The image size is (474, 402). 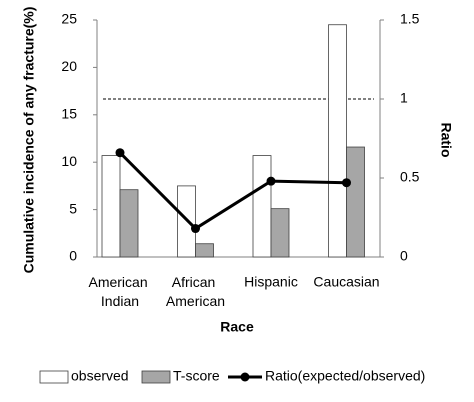 What do you see at coordinates (73, 256) in the screenshot?
I see `y-tick-label: 0` at bounding box center [73, 256].